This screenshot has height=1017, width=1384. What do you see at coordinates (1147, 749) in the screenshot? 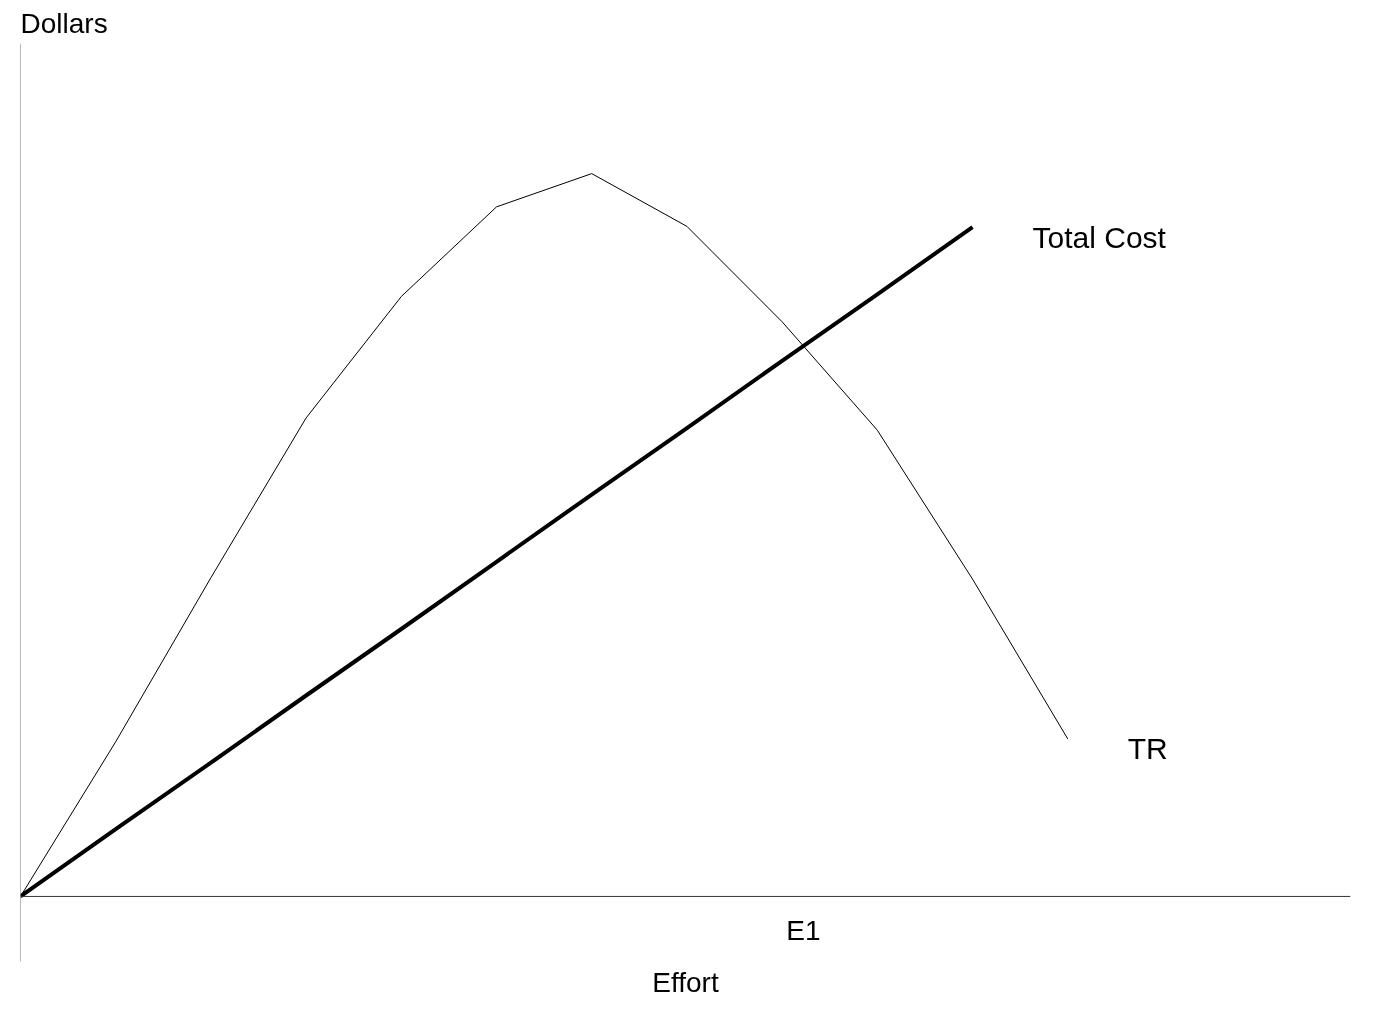
I see `text: TR` at bounding box center [1147, 749].